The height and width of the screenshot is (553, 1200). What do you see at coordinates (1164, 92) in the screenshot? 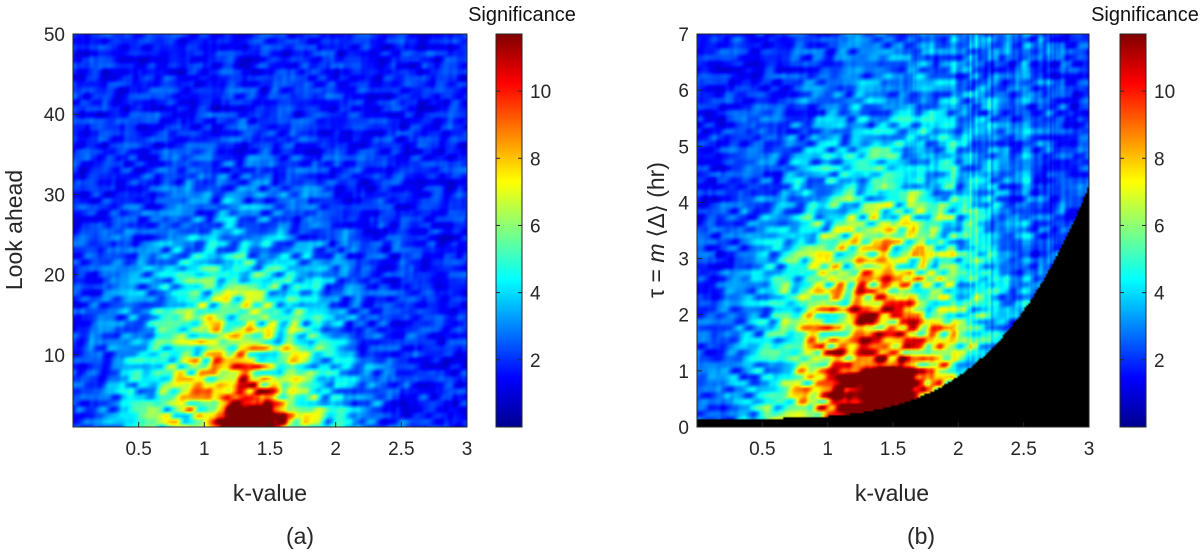
I see `colorbar-tick-label-b: 10` at bounding box center [1164, 92].